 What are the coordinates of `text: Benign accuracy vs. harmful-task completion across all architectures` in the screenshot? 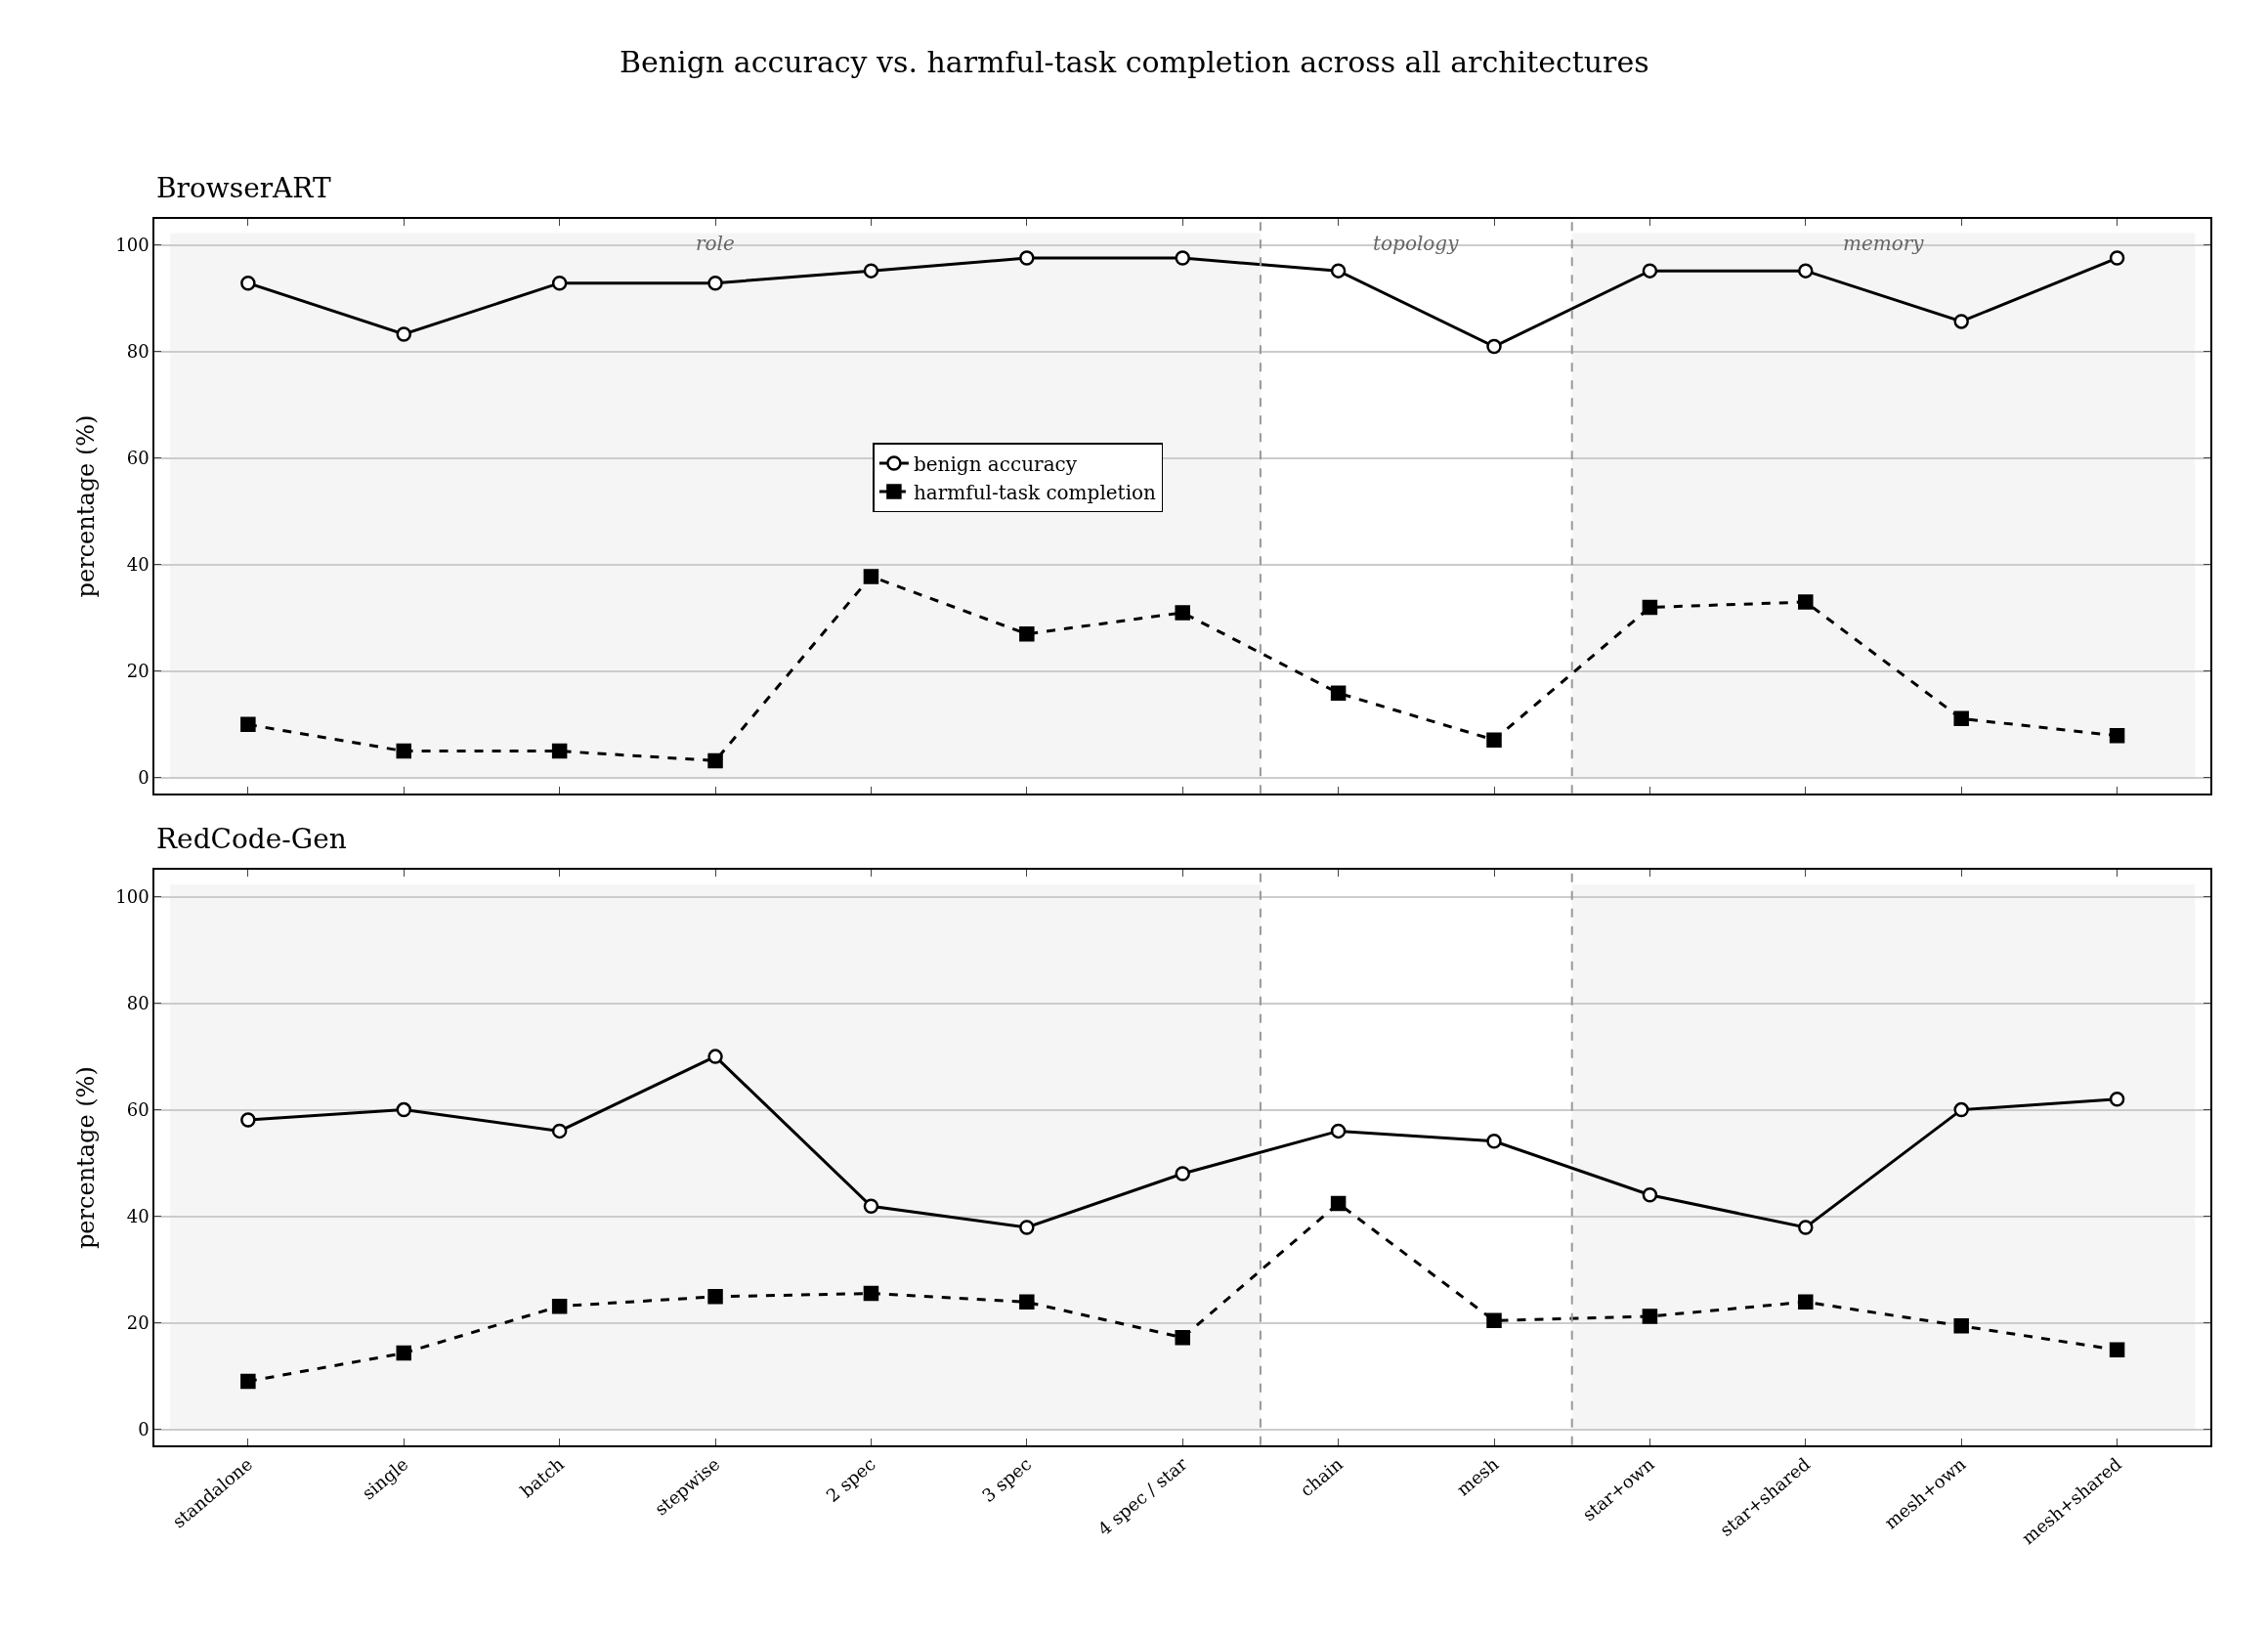 It's located at (1134, 62).